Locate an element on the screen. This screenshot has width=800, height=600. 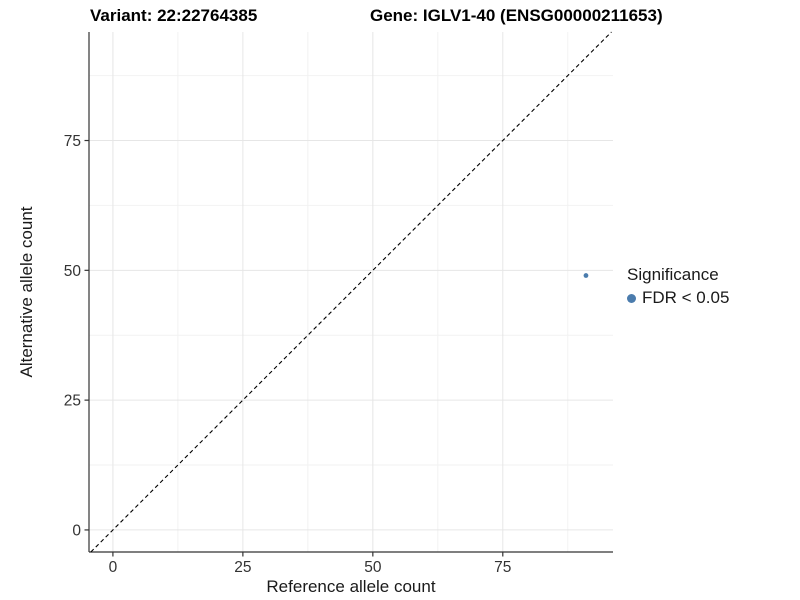
x-tick-label: 50 is located at coordinates (373, 567).